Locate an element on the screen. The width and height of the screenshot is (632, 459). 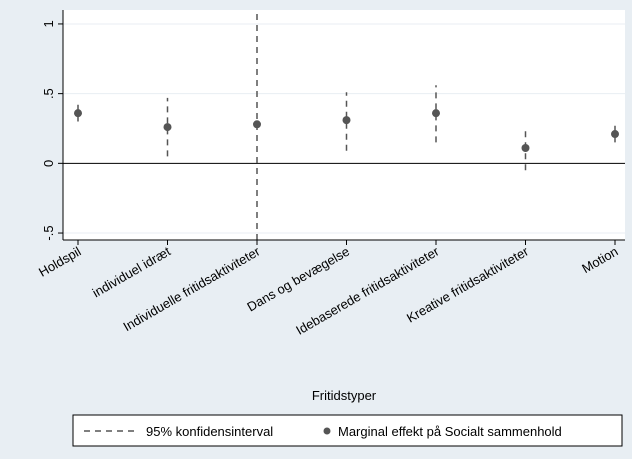
x-tick-label: individuel idræt is located at coordinates (132, 271).